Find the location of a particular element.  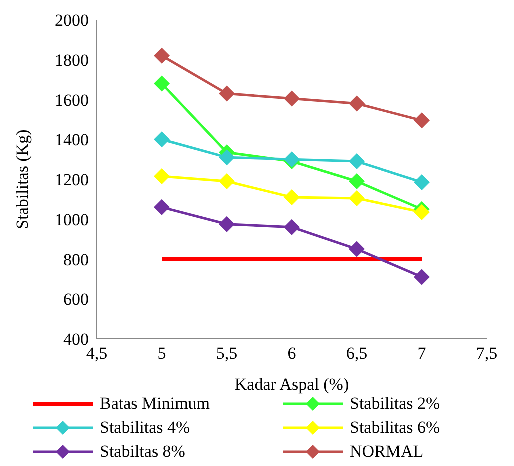

legend-label: NORMAL is located at coordinates (387, 452).